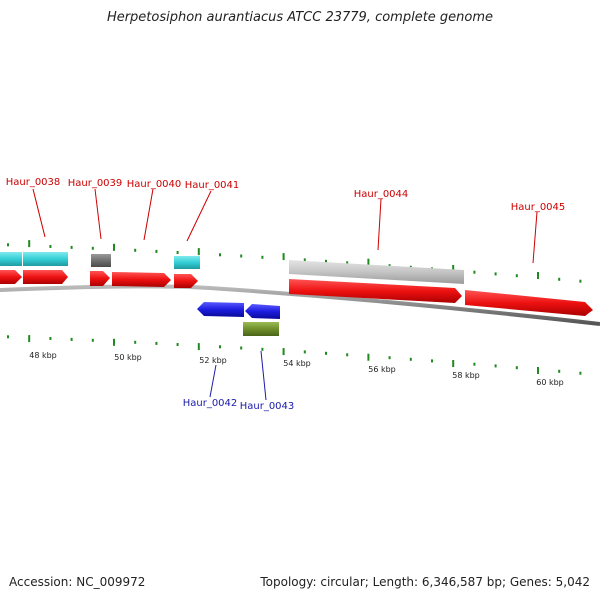 The height and width of the screenshot is (600, 600). What do you see at coordinates (239, 405) in the screenshot?
I see `gene-labels-reverse: Haur_0042 Haur_0043` at bounding box center [239, 405].